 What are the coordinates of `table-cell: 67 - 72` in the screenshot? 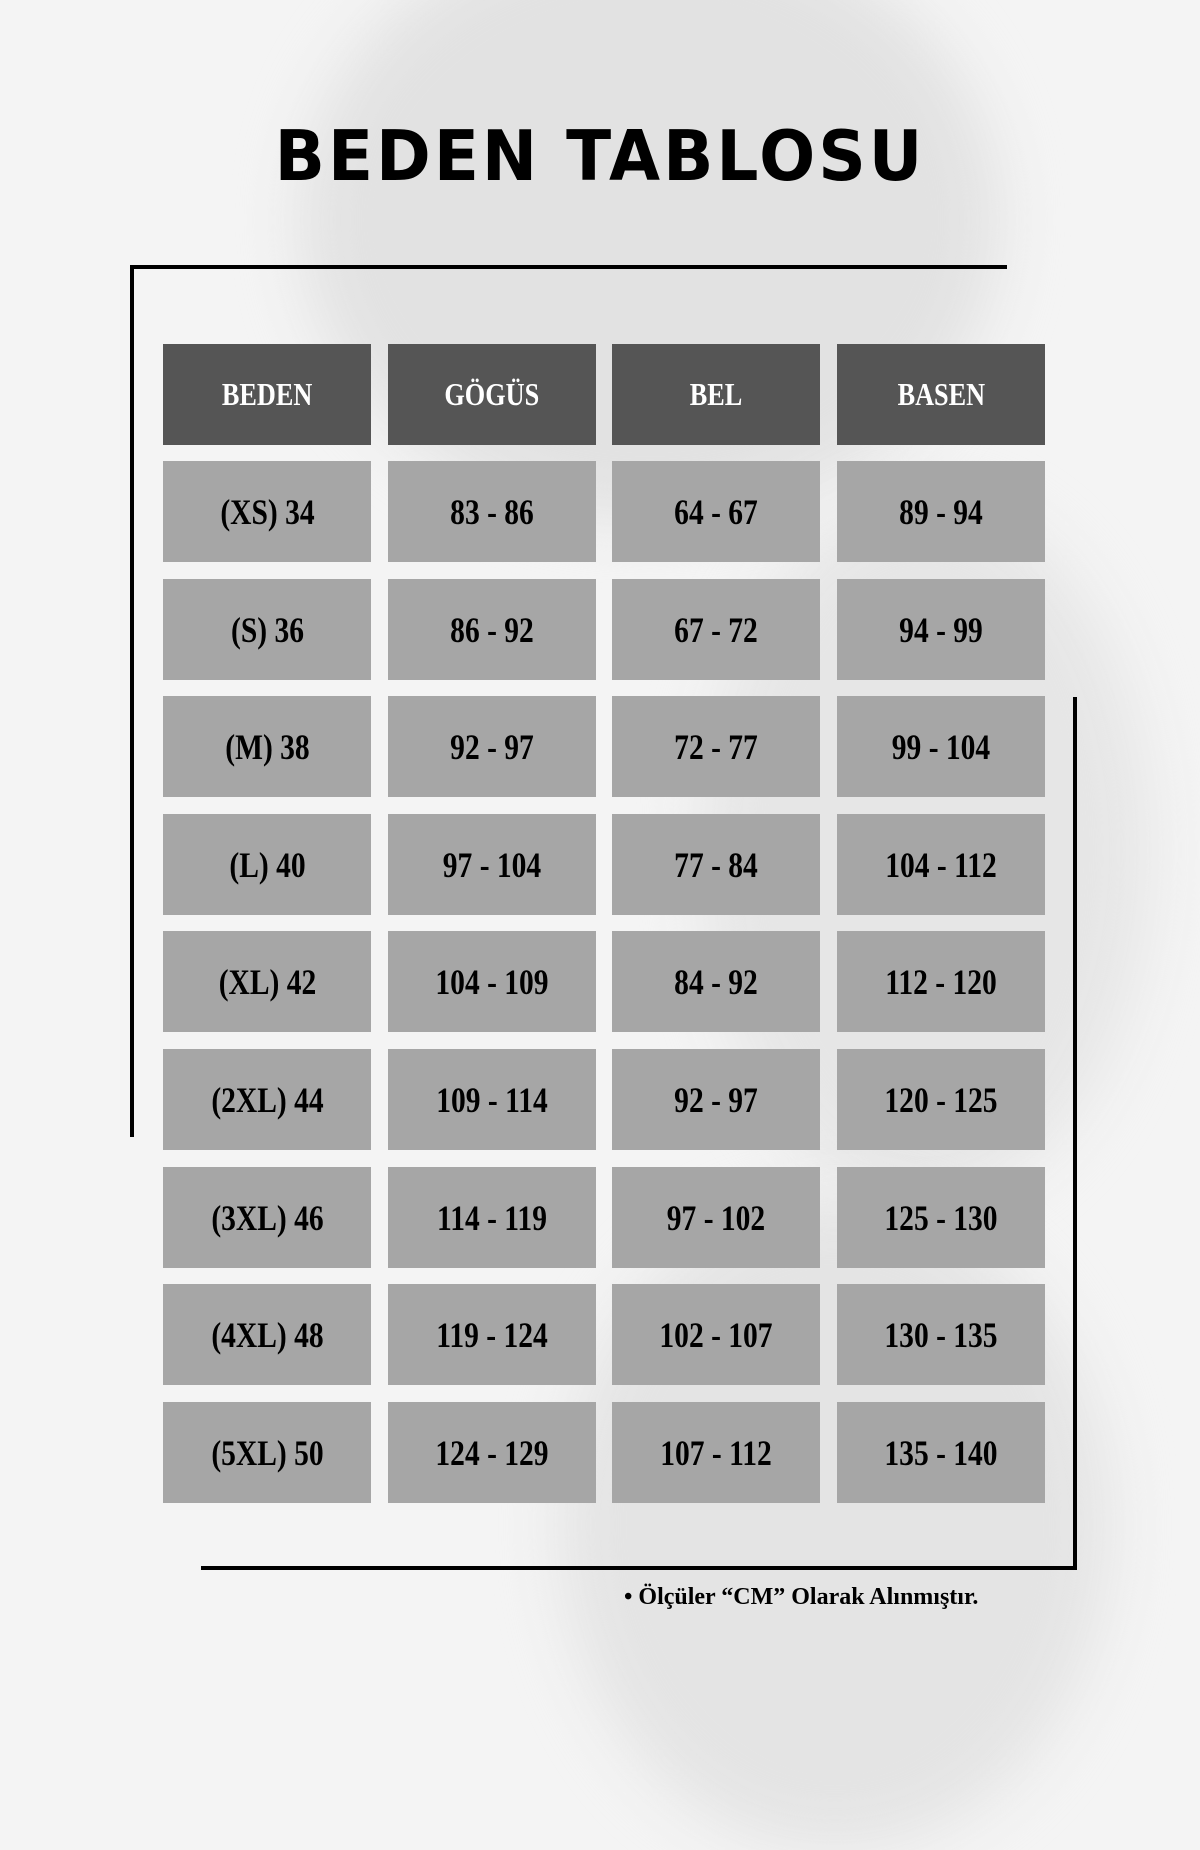 It's located at (716, 629).